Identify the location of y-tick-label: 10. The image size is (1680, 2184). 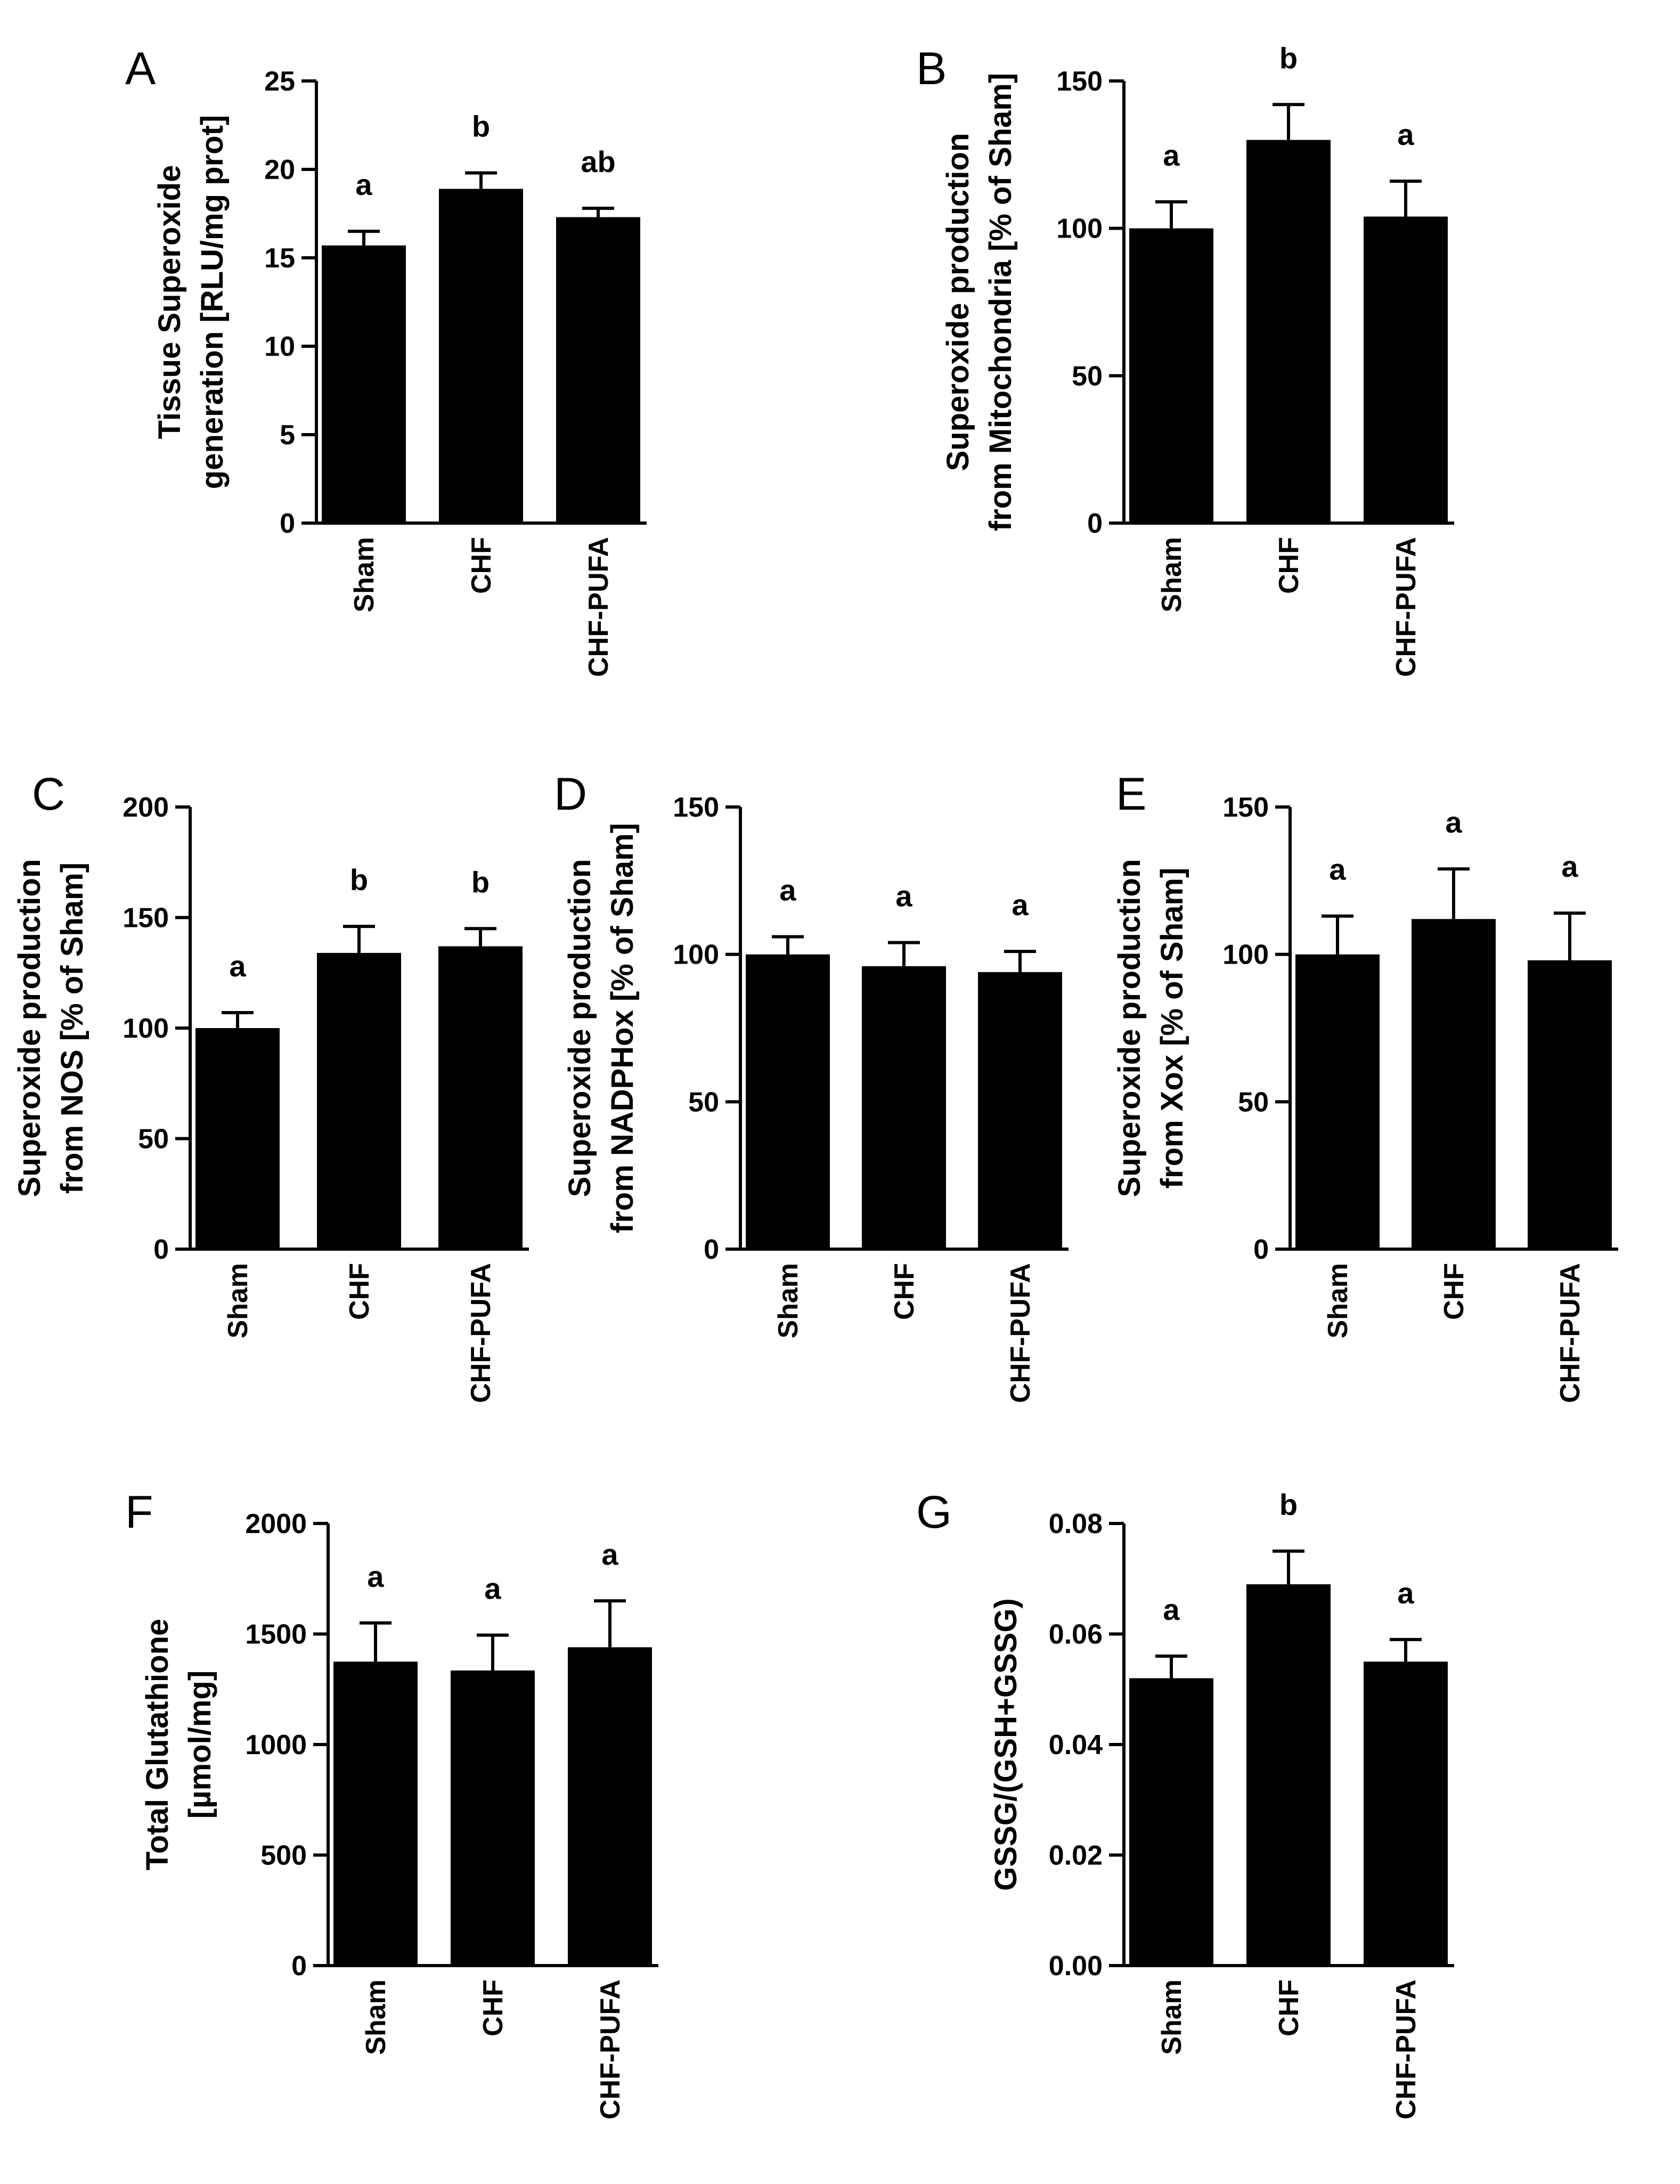
(279, 347).